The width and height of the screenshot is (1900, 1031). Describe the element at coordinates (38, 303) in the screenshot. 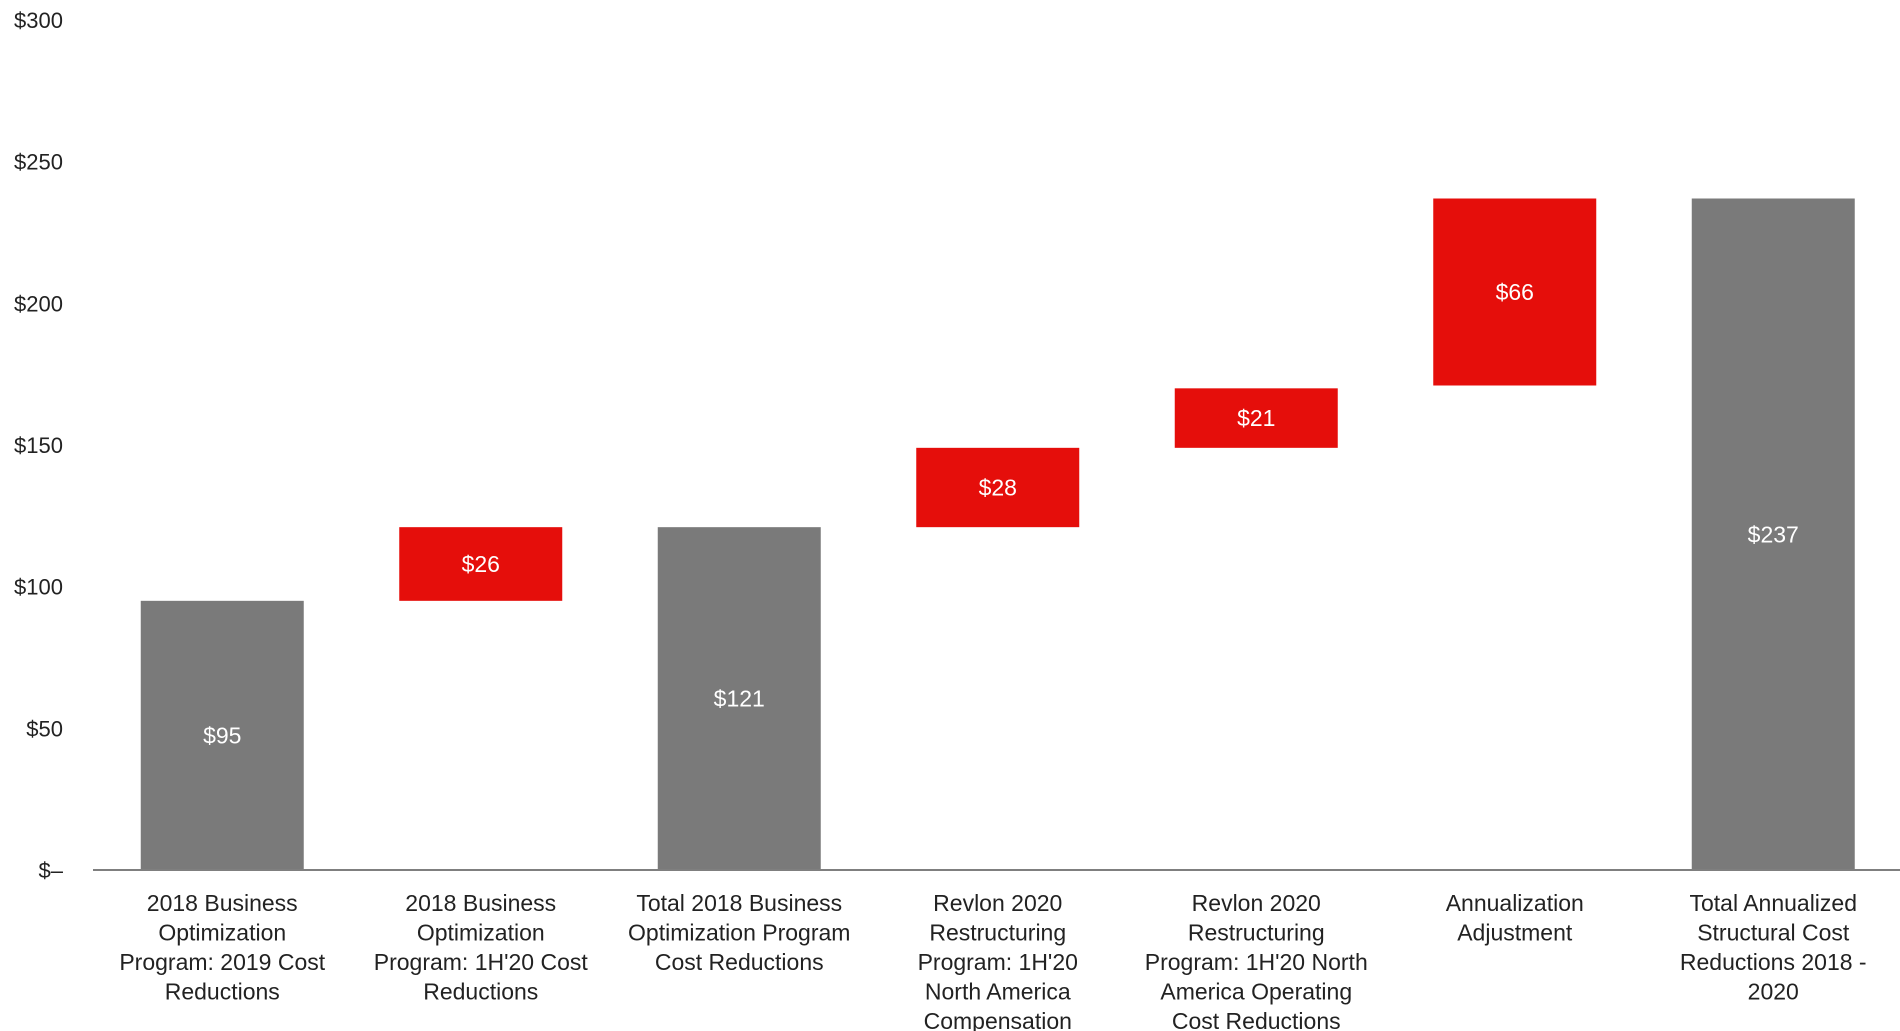

I see `y-tick-label: $200` at that location.